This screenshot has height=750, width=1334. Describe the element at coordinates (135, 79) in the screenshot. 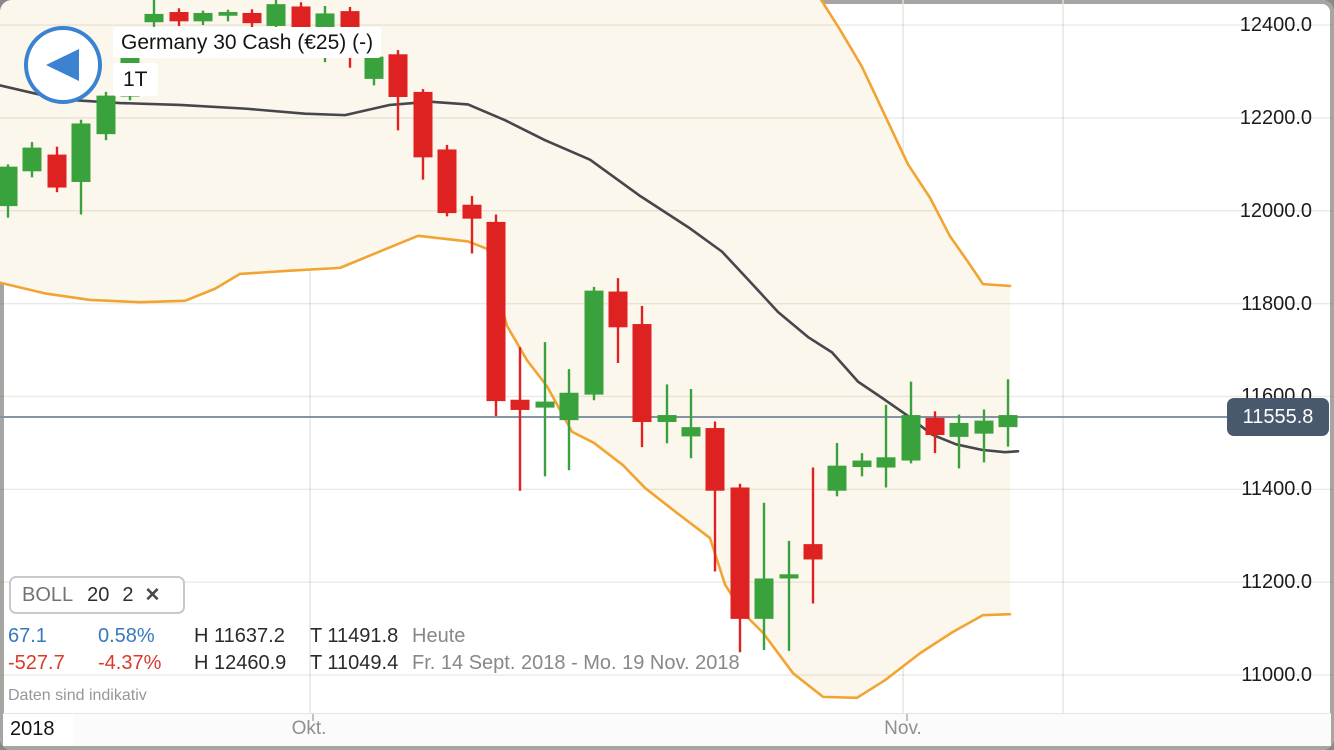

I see `timeframe-button: 1T` at that location.